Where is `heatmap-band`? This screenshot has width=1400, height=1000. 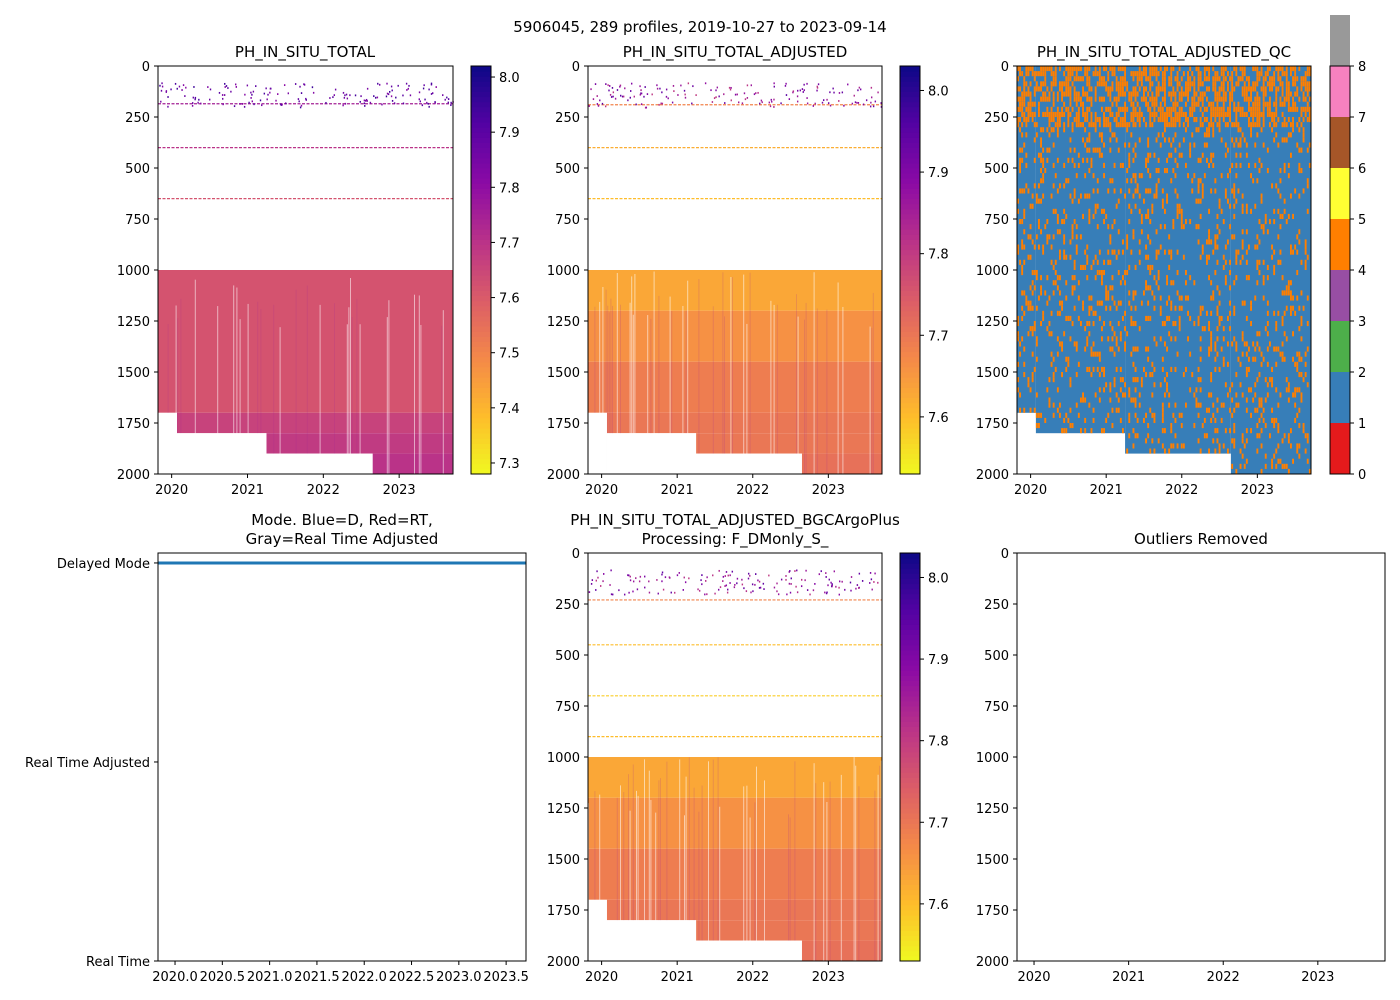
heatmap-band is located at coordinates (314, 423).